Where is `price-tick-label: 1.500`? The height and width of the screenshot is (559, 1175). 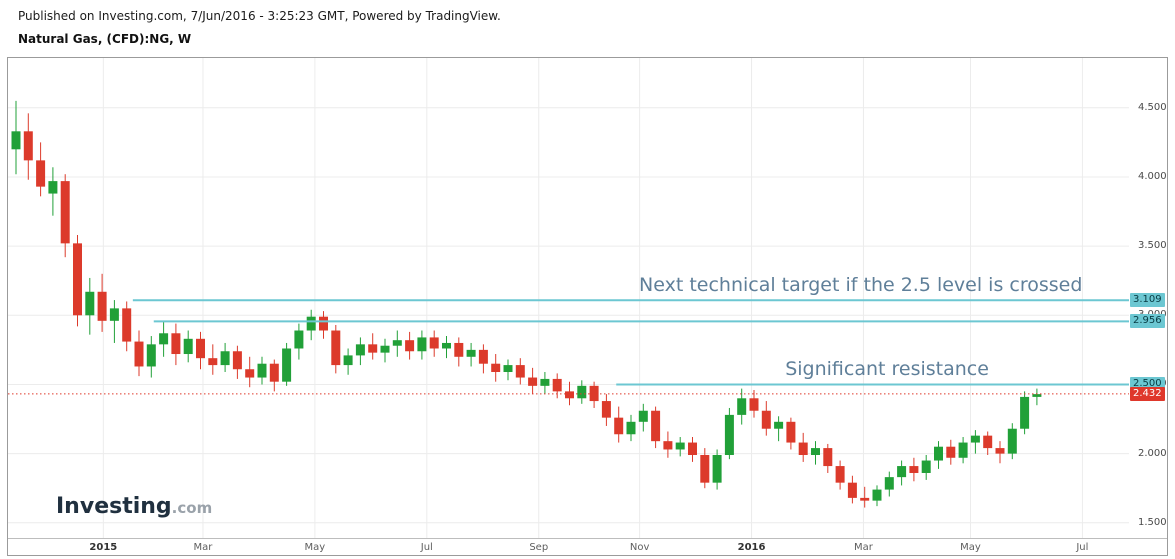
price-tick-label: 1.500 is located at coordinates (1152, 522).